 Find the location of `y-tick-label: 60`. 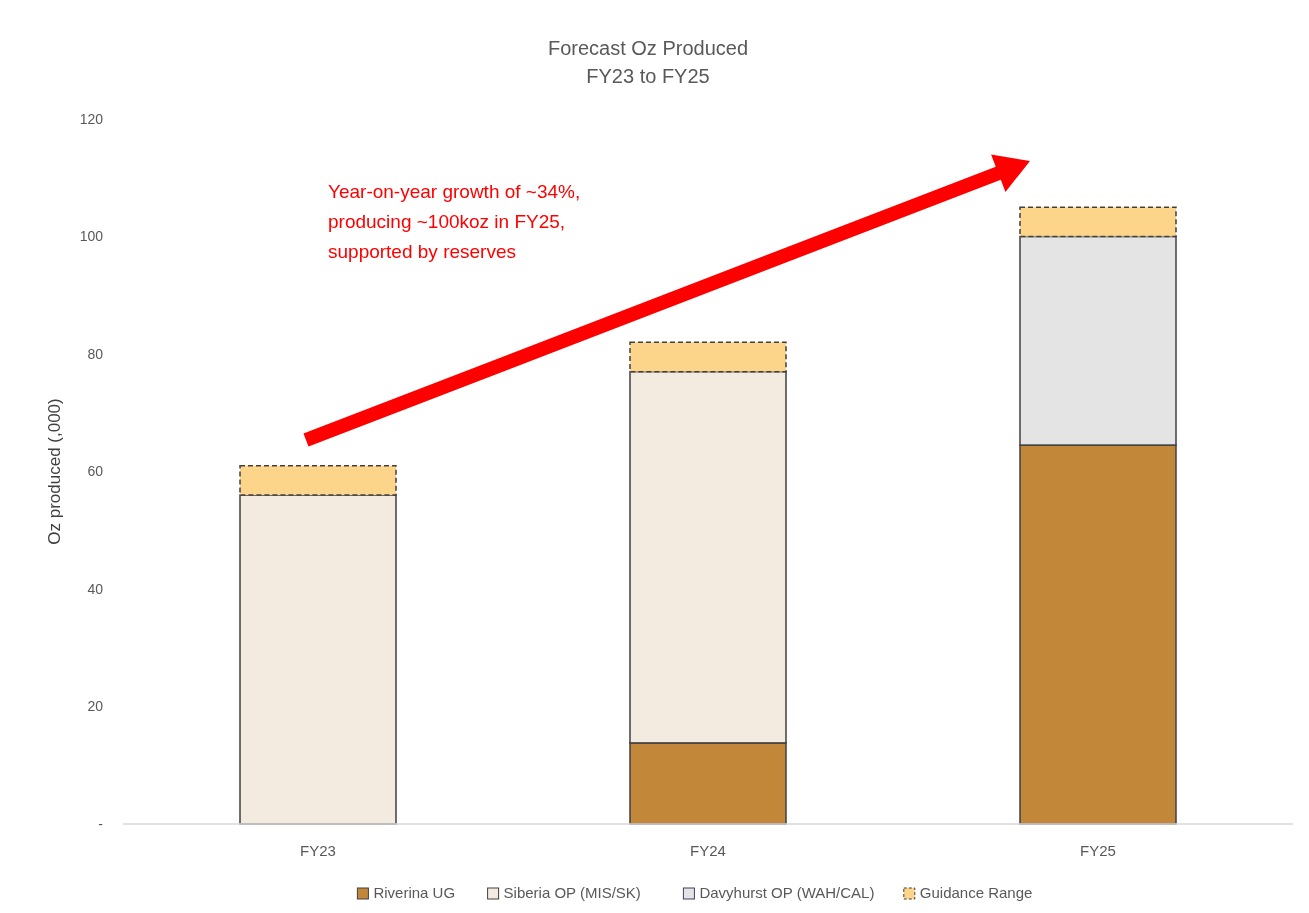

y-tick-label: 60 is located at coordinates (95, 471).